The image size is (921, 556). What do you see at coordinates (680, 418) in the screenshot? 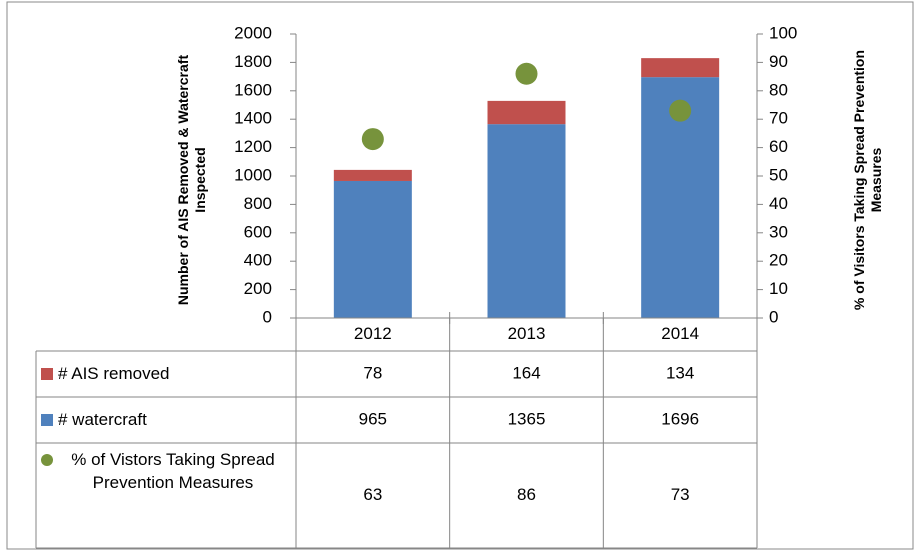
I see `table-value: 1696` at bounding box center [680, 418].